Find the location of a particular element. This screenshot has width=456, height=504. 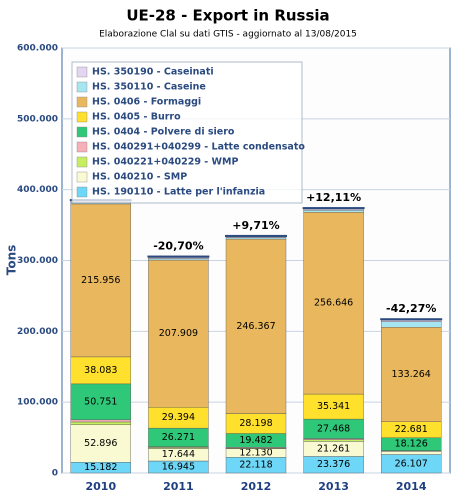

annotation: +9,71% is located at coordinates (255, 225).